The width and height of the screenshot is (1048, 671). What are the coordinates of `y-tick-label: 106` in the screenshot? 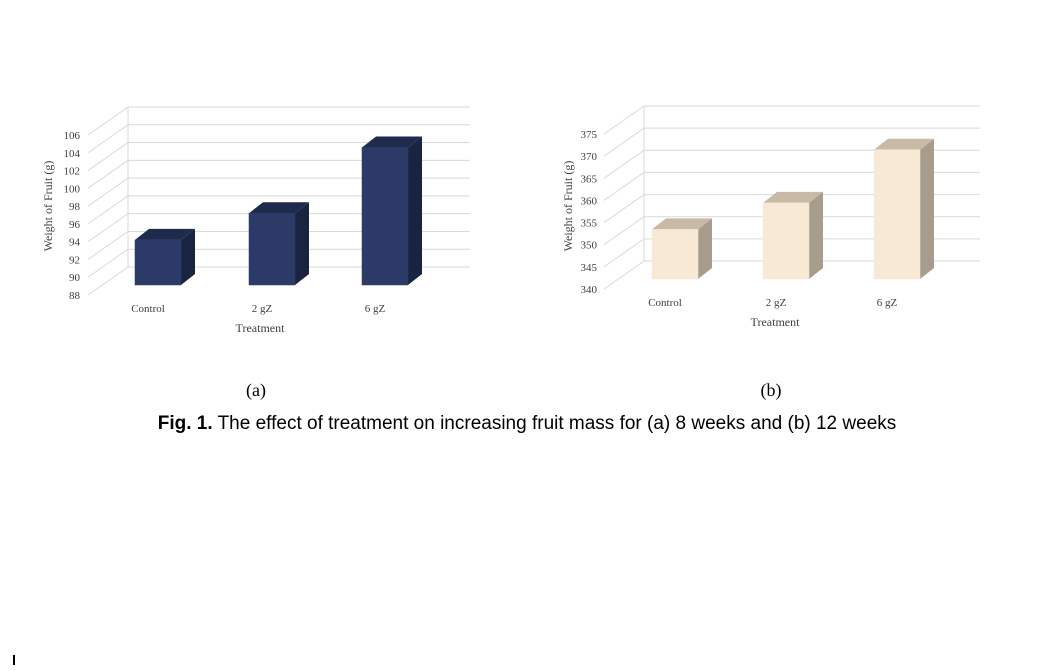 It's located at (72, 136).